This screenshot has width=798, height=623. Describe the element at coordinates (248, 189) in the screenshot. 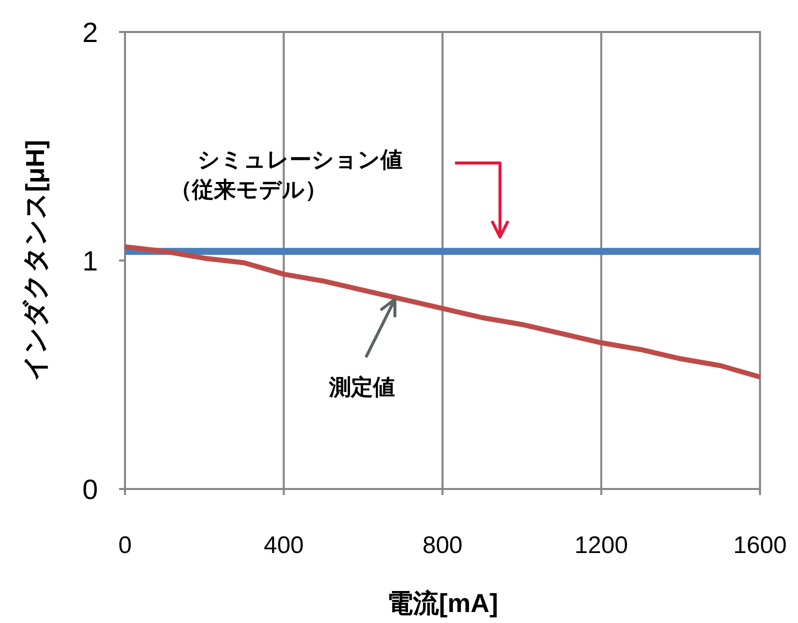

I see `annotation: （従来モデル）` at that location.